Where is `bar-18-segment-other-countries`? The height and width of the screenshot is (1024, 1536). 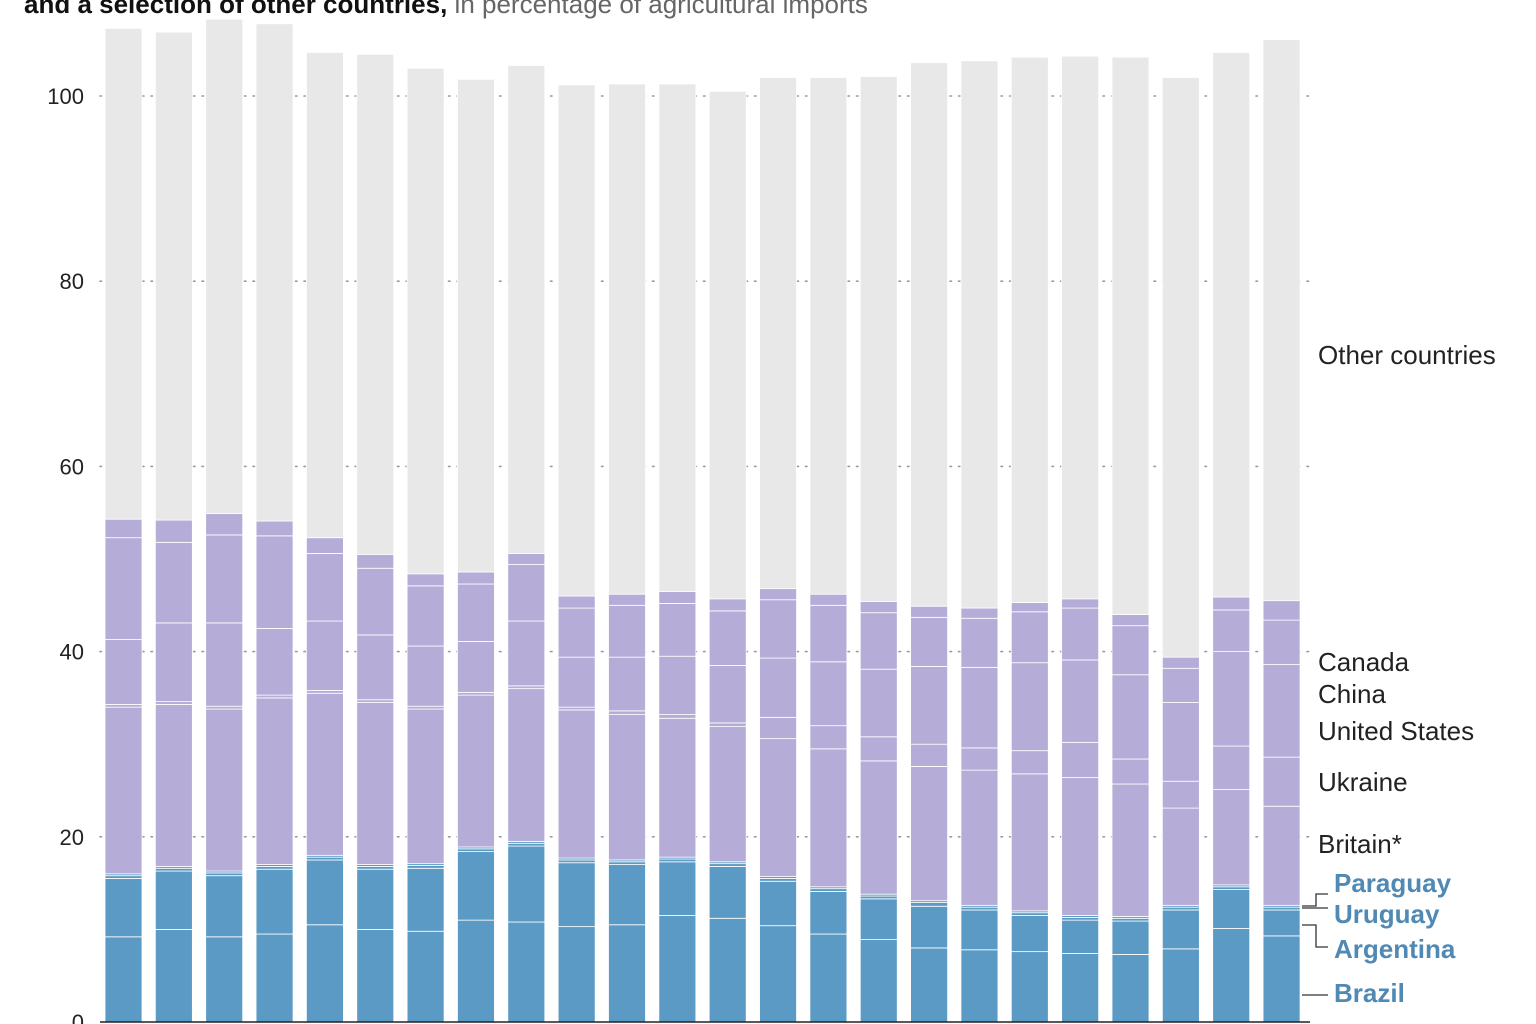
bar-18-segment-other-countries is located at coordinates (979, 334).